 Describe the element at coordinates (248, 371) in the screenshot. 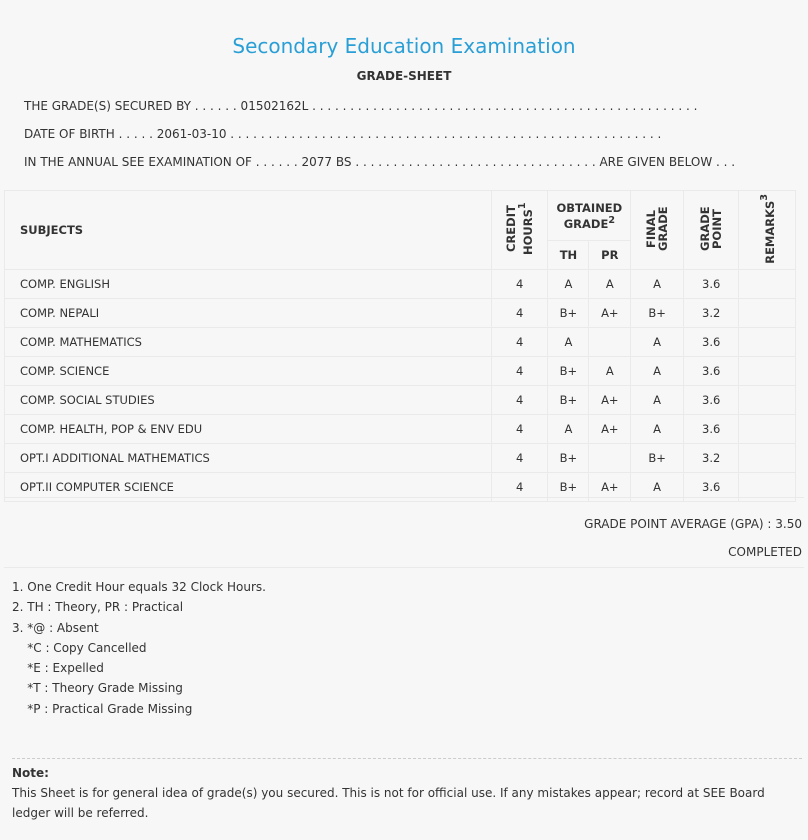

I see `cell-subject: COMP. SCIENCE` at that location.